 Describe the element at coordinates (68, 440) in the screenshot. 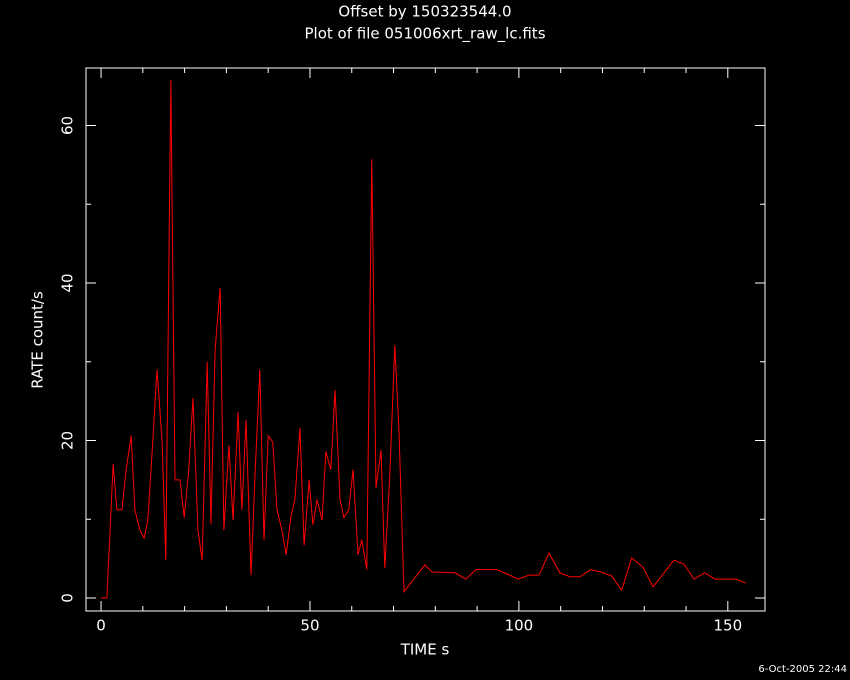

I see `y-tick-label: 20` at that location.